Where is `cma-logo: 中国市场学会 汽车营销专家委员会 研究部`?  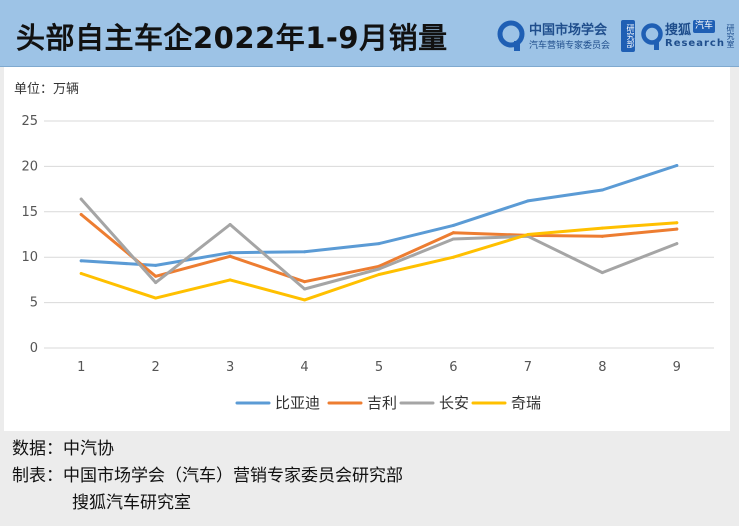
cma-logo: 中国市场学会 汽车营销专家委员会 研究部 is located at coordinates (567, 36).